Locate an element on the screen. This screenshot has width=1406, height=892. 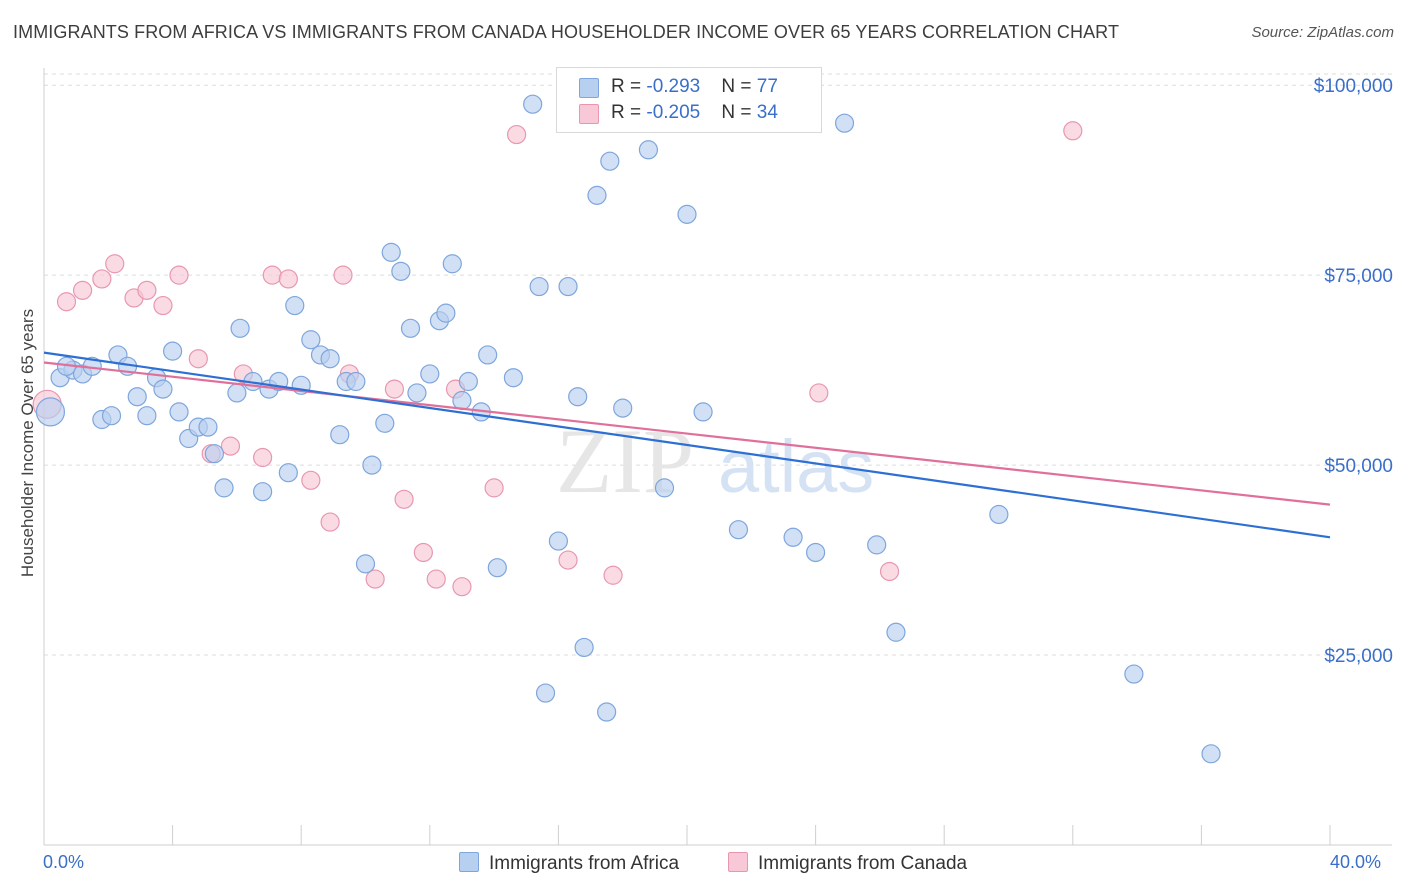
x-tick-min: 0.0% is located at coordinates (64, 862).